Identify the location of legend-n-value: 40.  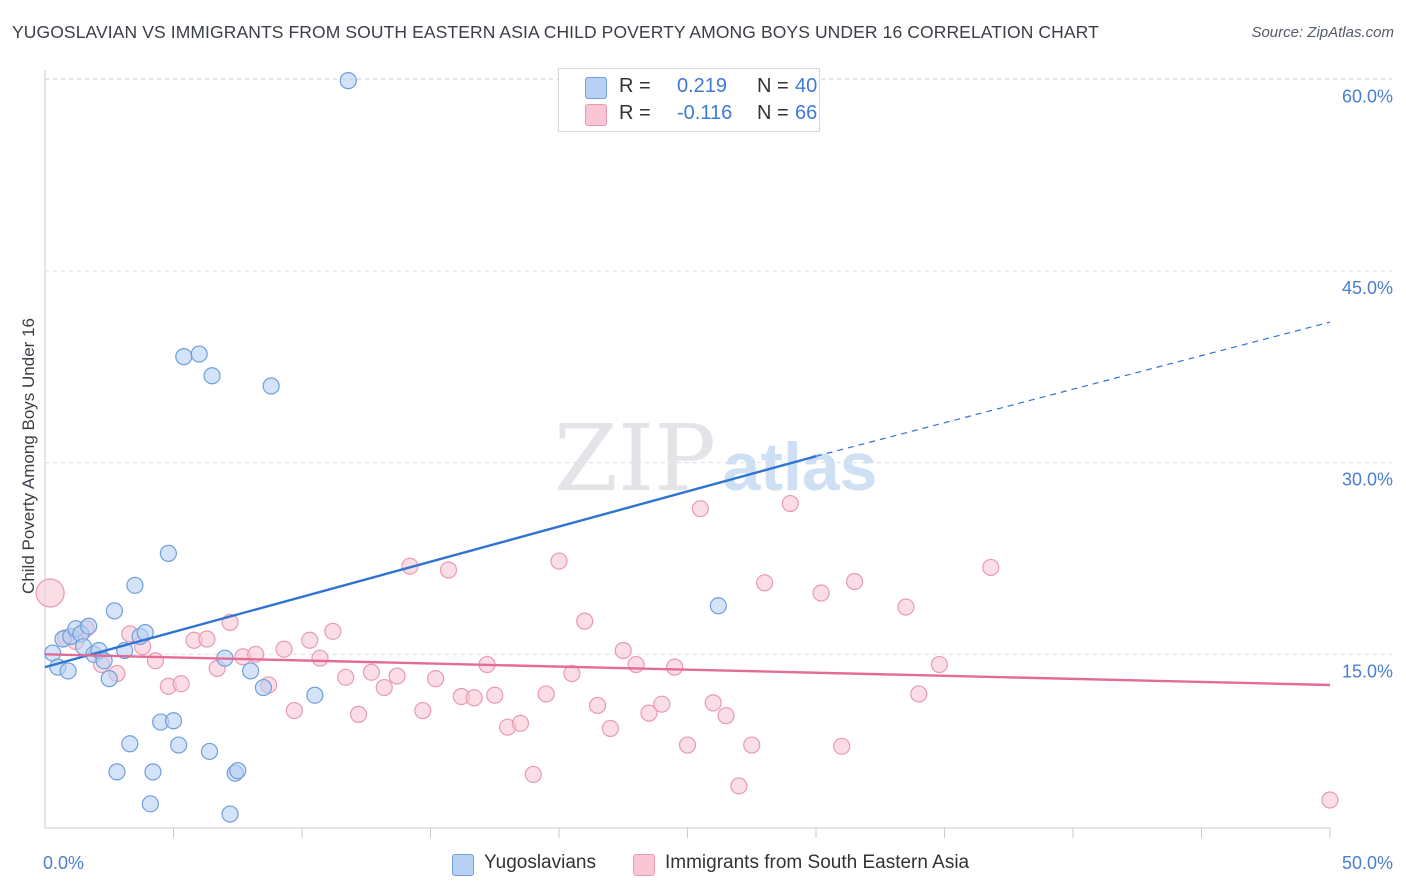
(806, 86).